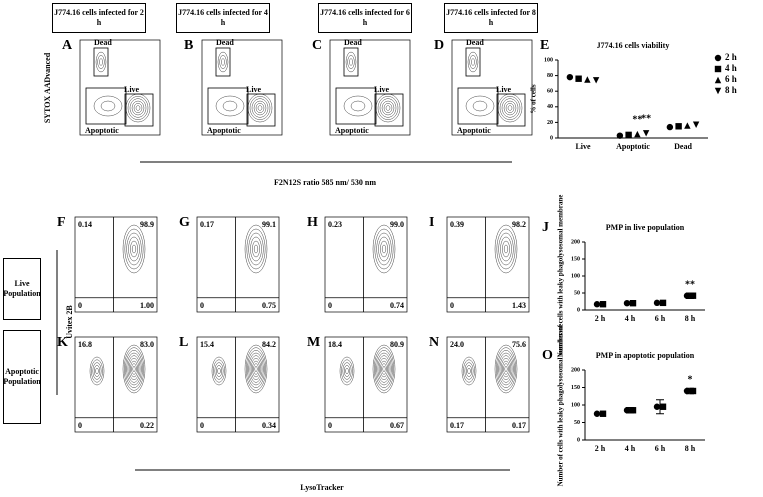  I want to click on chart-title: J774.16 cells viability, so click(633, 45).